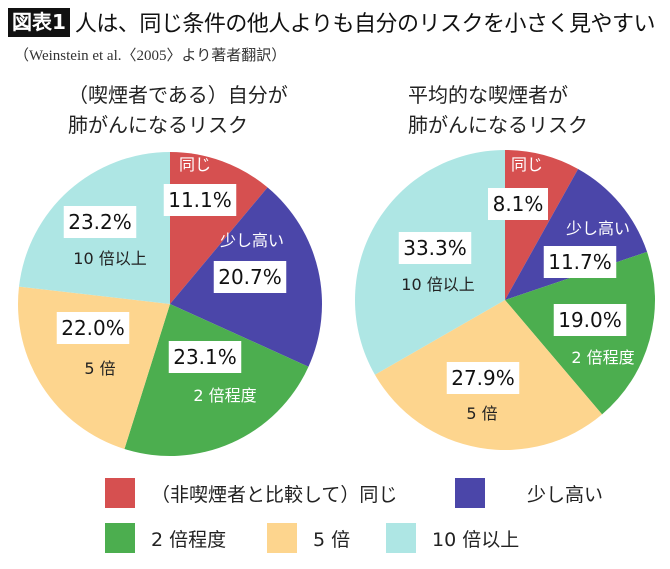  I want to click on pie2-category-label-same: 同じ, so click(527, 164).